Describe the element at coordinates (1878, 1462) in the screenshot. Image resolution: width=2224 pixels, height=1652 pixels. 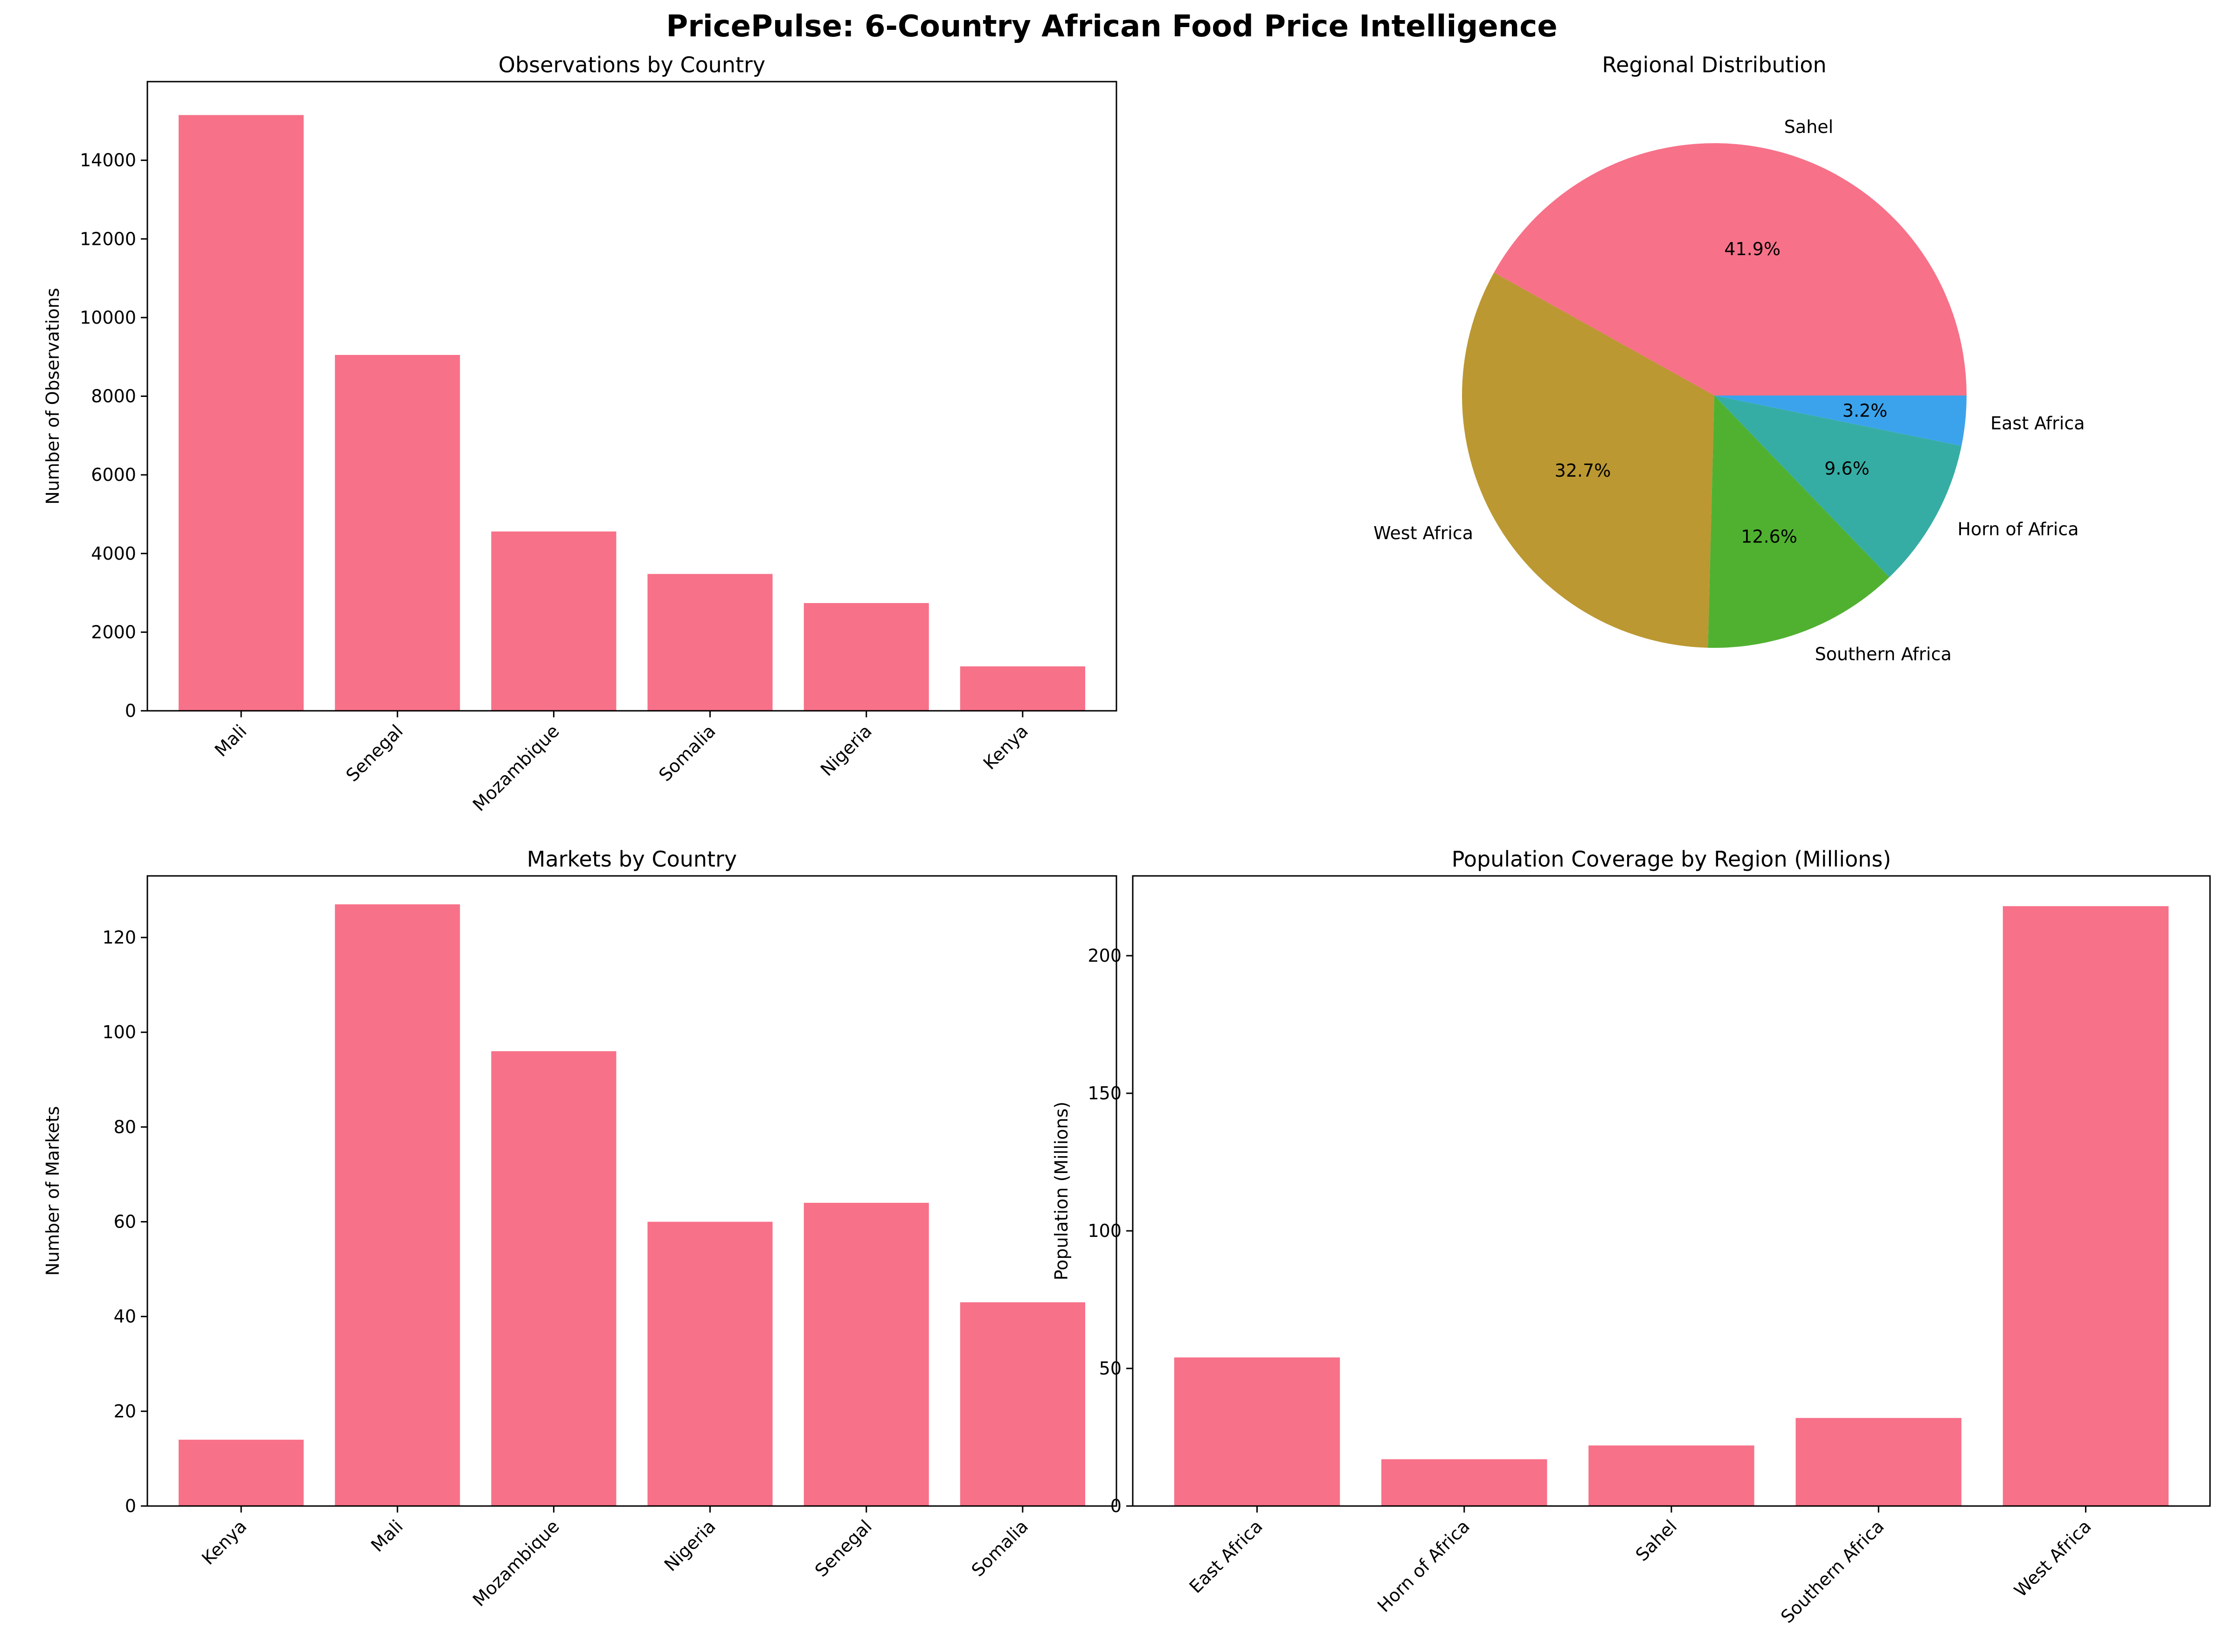
I see `bar-southern-africa` at that location.